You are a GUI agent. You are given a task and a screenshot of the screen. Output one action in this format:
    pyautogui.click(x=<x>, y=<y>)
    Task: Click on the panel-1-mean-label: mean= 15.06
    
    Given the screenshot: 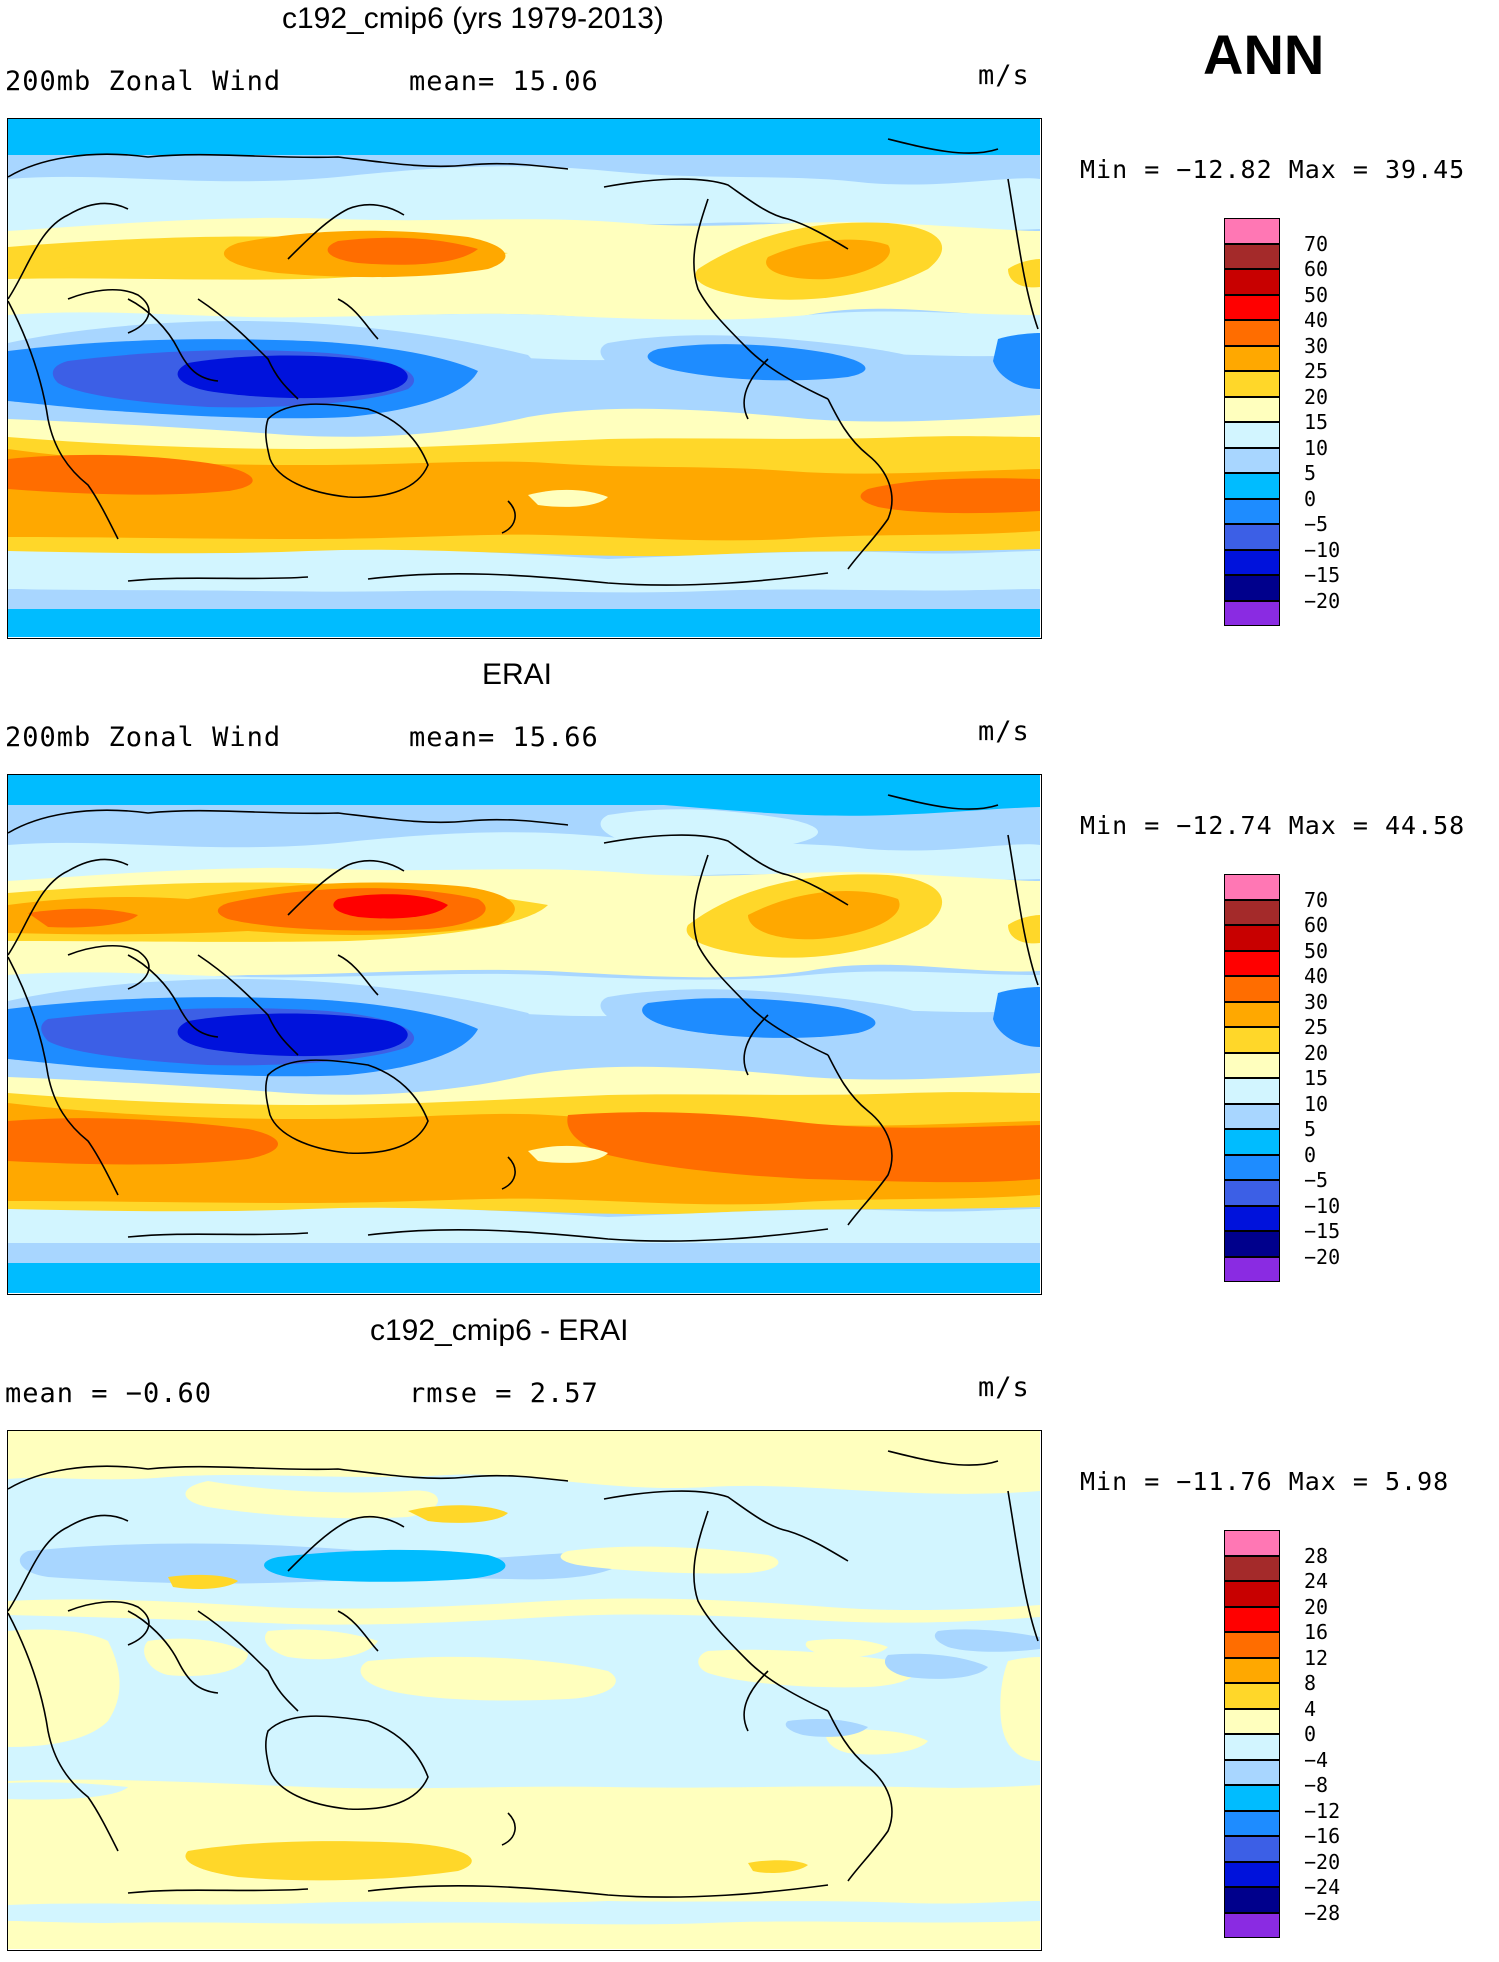 What is the action you would take?
    pyautogui.click(x=504, y=81)
    